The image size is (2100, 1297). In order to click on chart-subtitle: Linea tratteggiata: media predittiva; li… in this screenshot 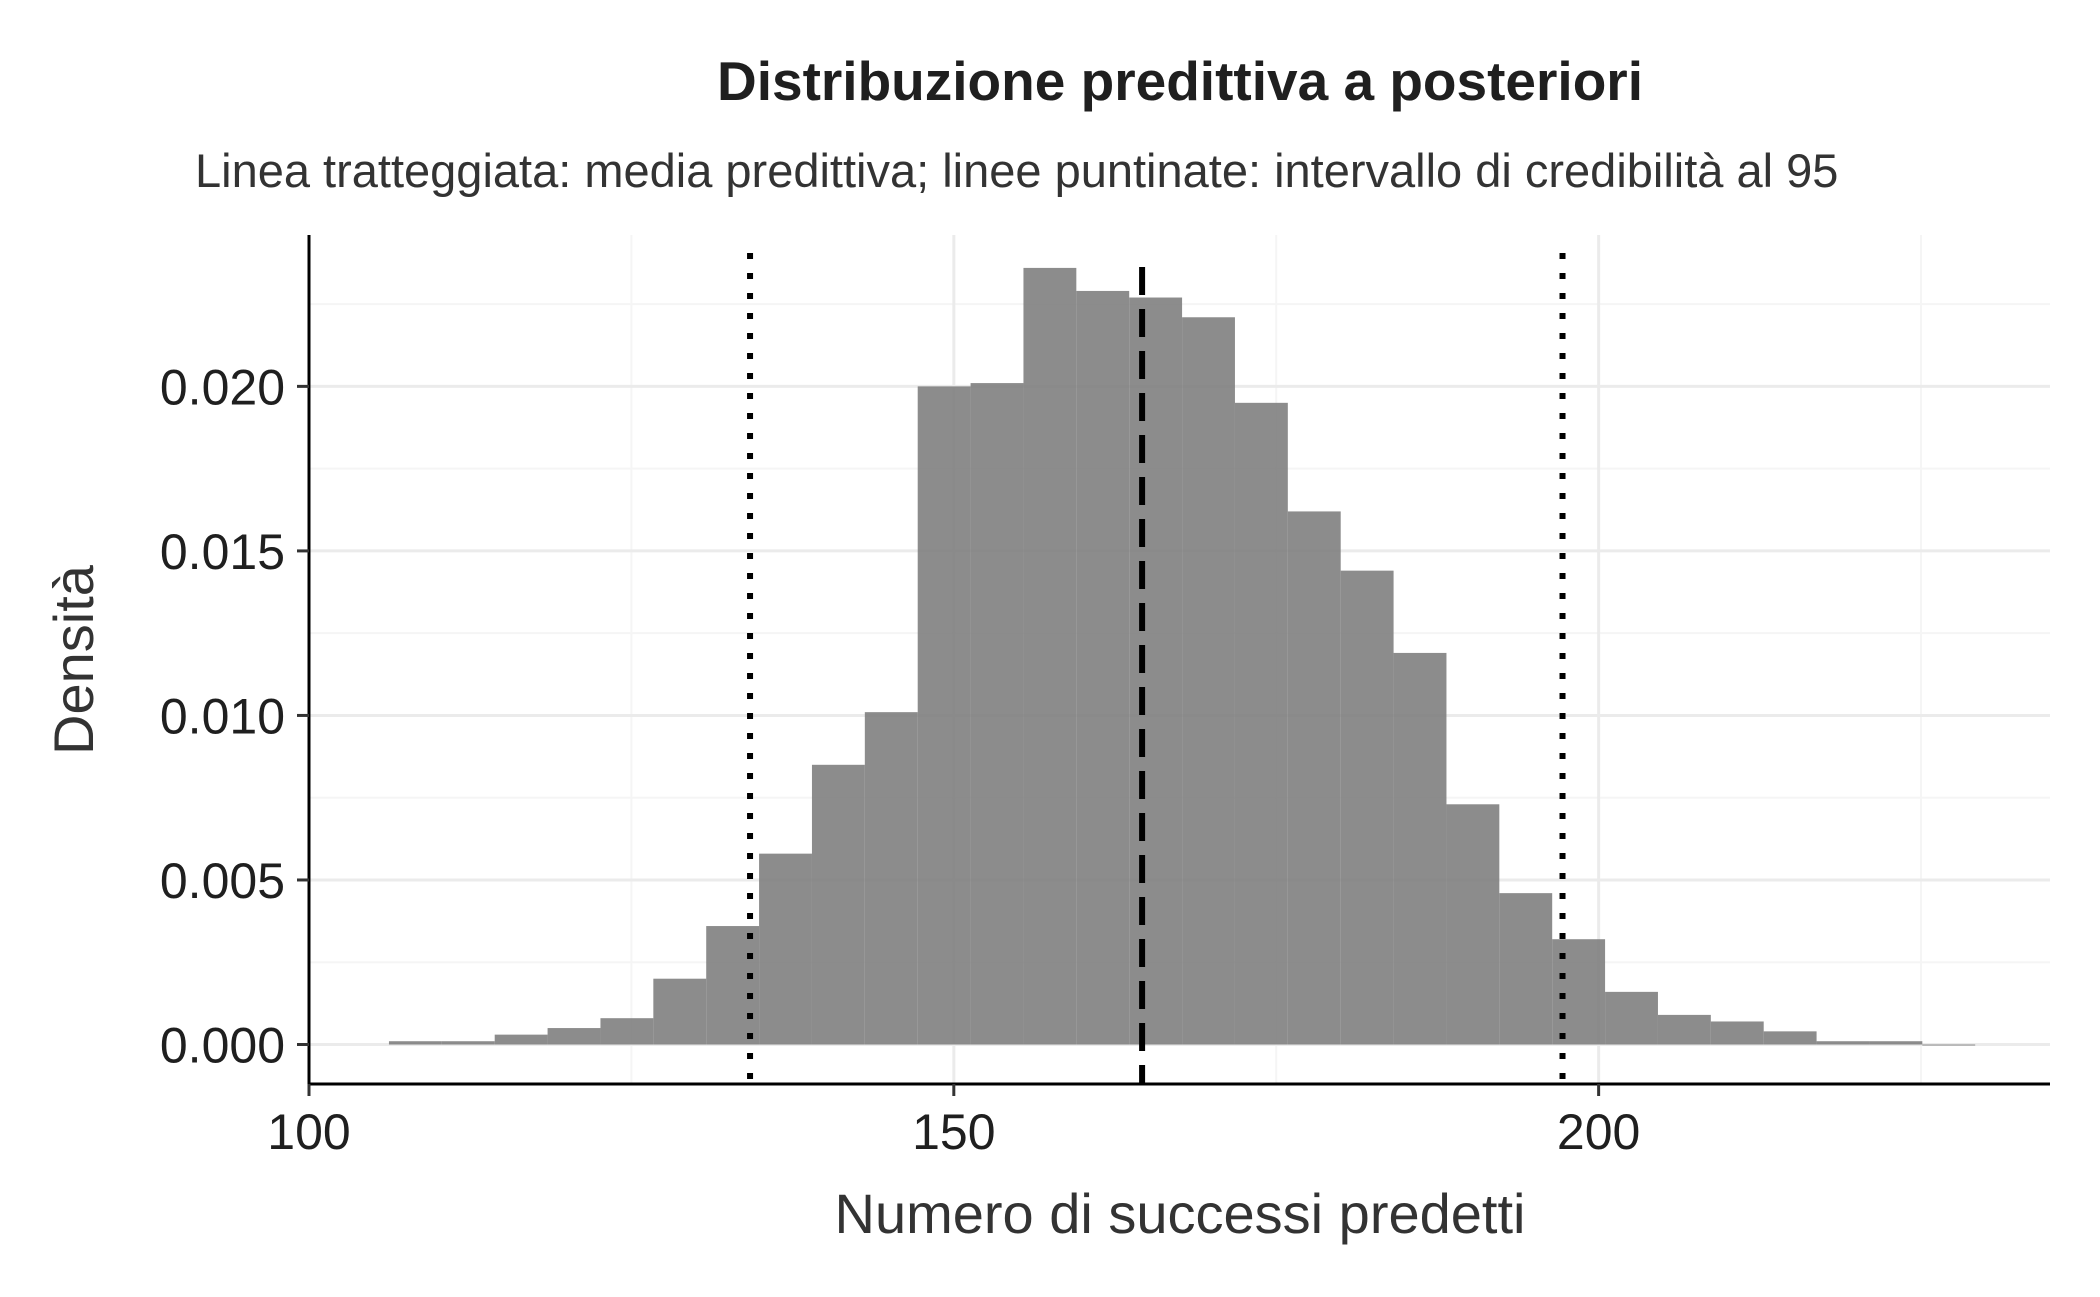, I will do `click(1016, 170)`.